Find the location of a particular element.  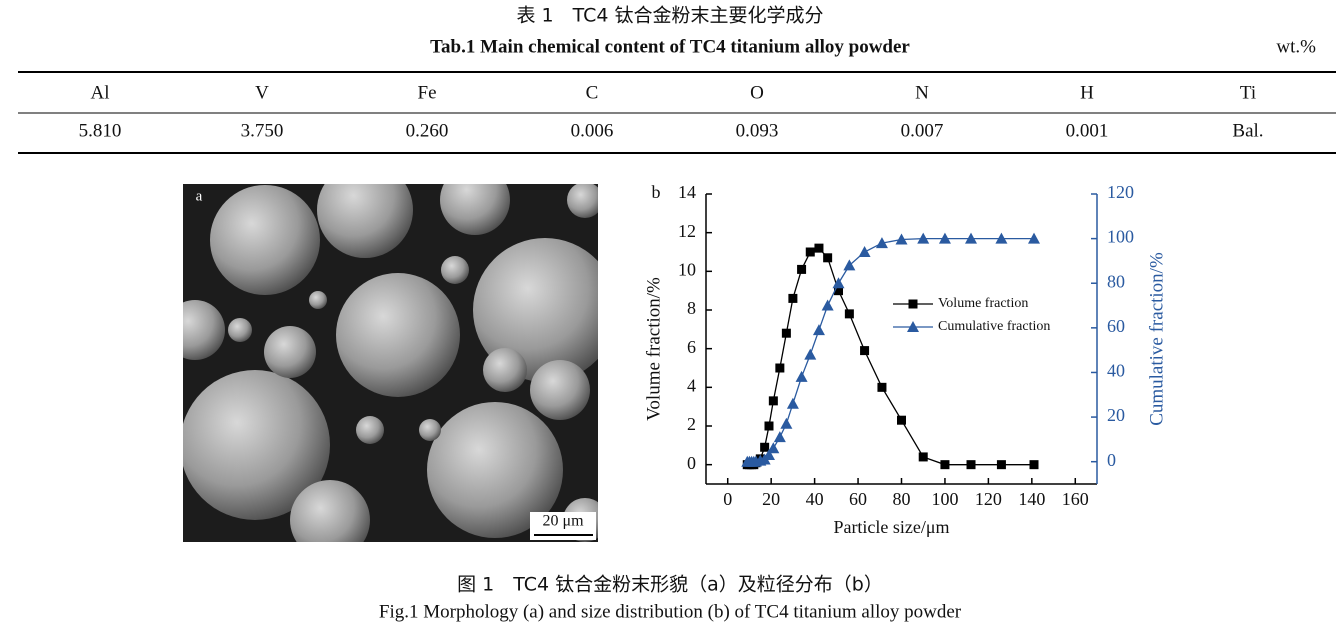

legend-label: Volume fraction is located at coordinates (983, 303).